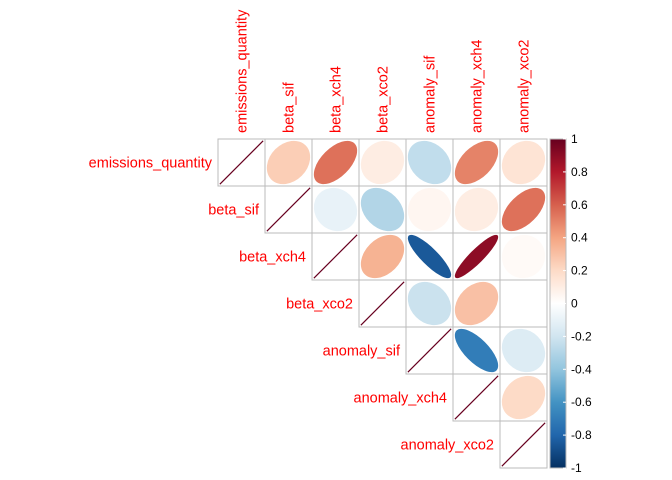 Image resolution: width=672 pixels, height=480 pixels. I want to click on ellipse-emissions_quantity-beta_xco2, so click(382, 162).